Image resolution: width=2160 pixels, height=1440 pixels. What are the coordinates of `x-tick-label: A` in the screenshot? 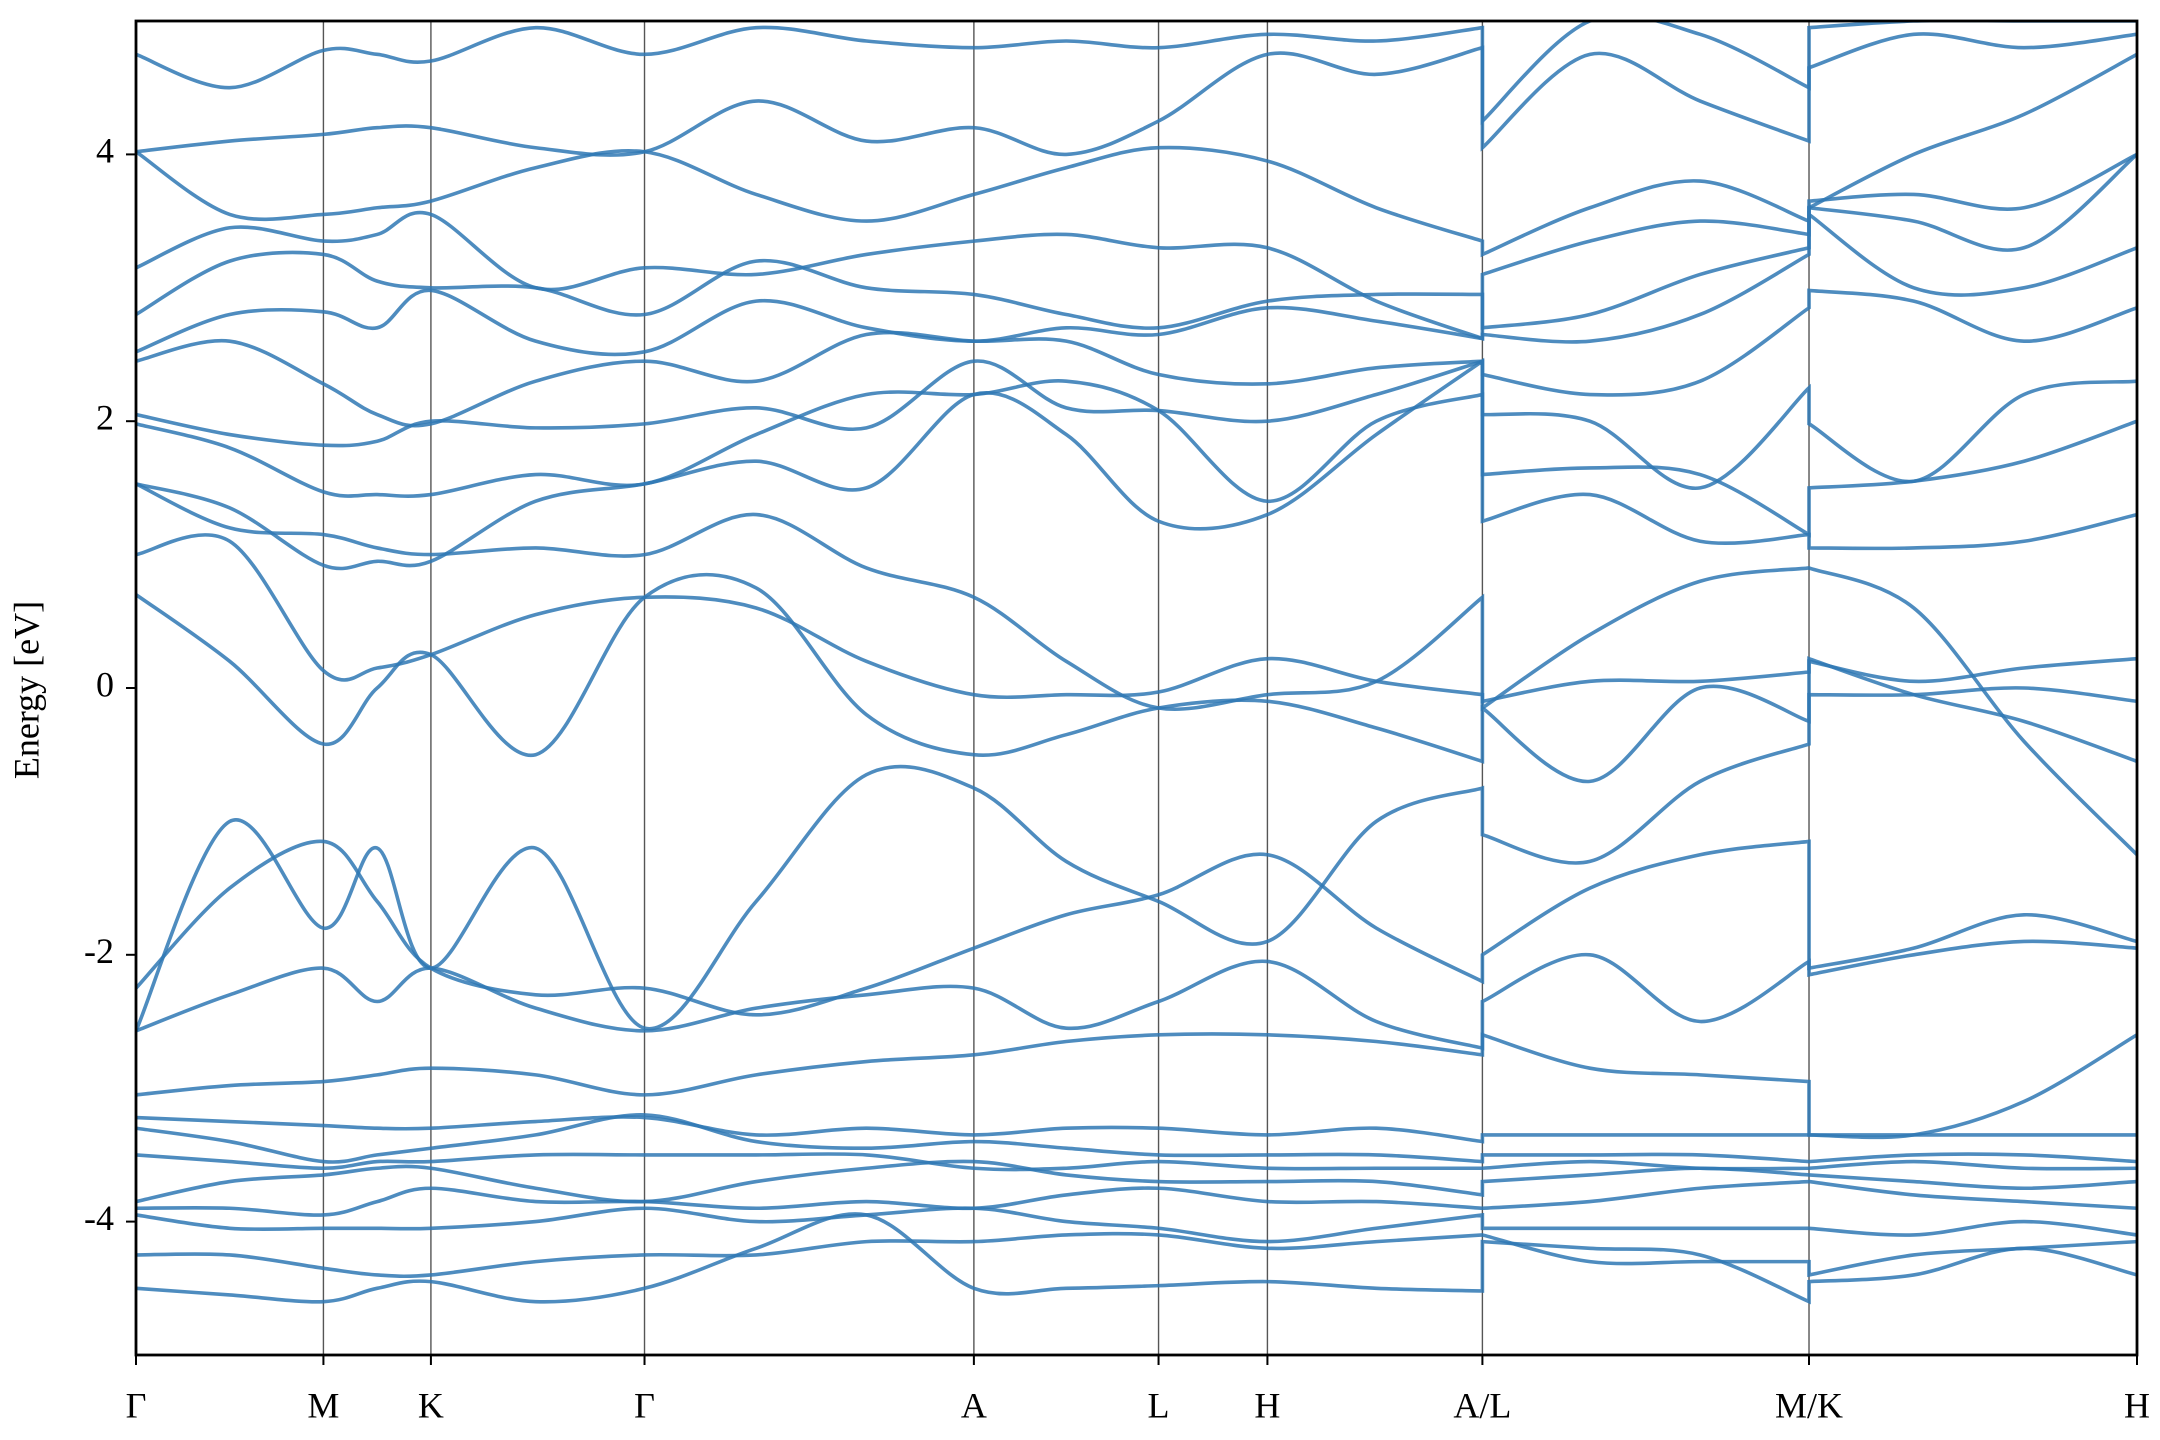 It's located at (974, 1405).